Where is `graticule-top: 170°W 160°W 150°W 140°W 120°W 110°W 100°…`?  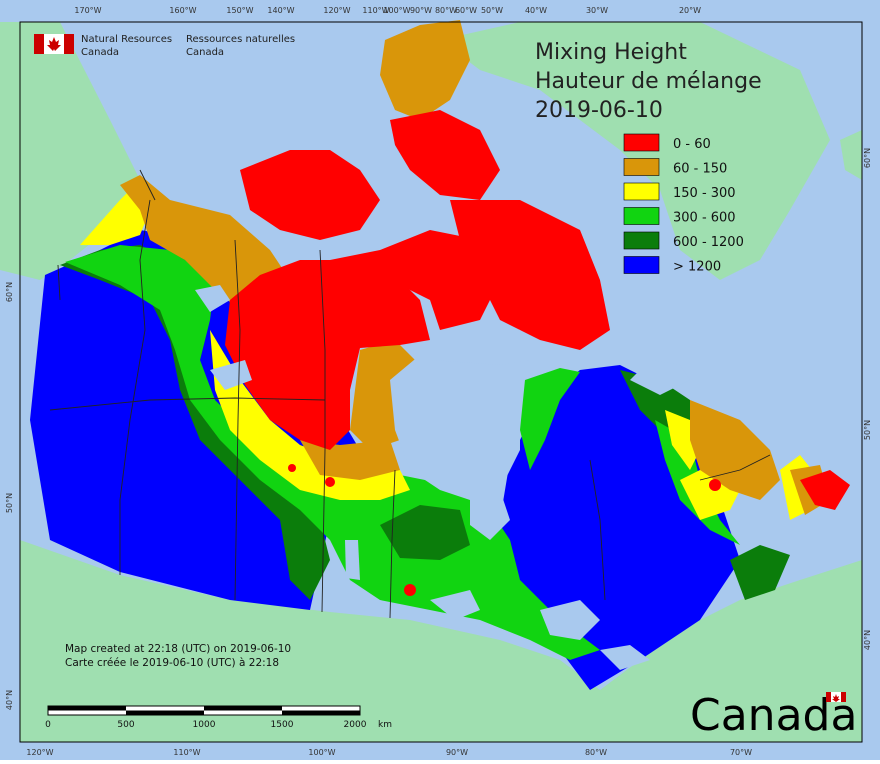 graticule-top: 170°W 160°W 150°W 140°W 120°W 110°W 100°… is located at coordinates (387, 10).